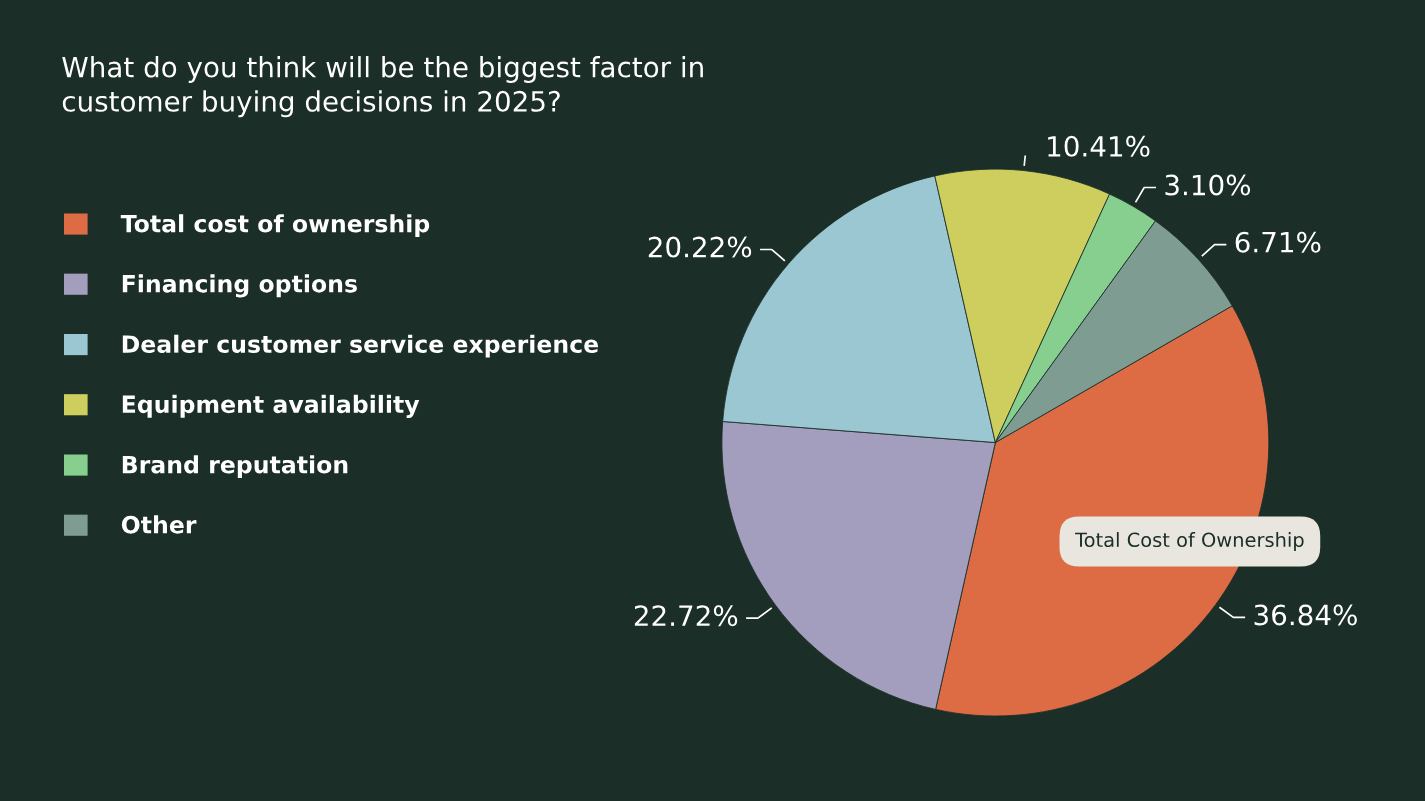  I want to click on data-label: 10.41%, so click(1099, 146).